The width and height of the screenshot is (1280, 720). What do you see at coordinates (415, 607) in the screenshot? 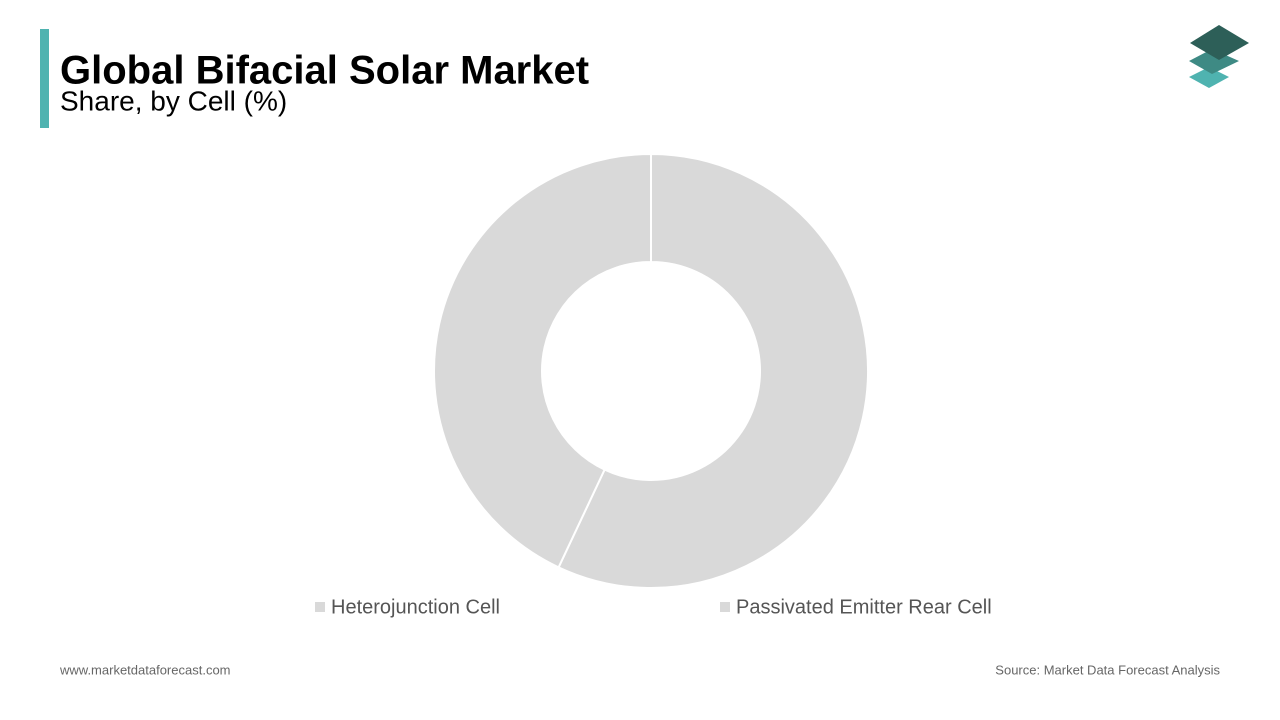
I see `legend-label: Heterojunction Cell` at bounding box center [415, 607].